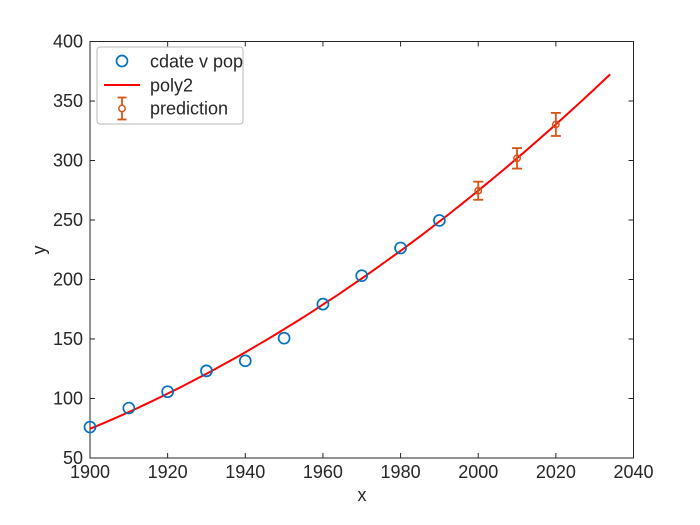 The width and height of the screenshot is (700, 525). I want to click on legend: cdate v pop poly2 prediction, so click(170, 85).